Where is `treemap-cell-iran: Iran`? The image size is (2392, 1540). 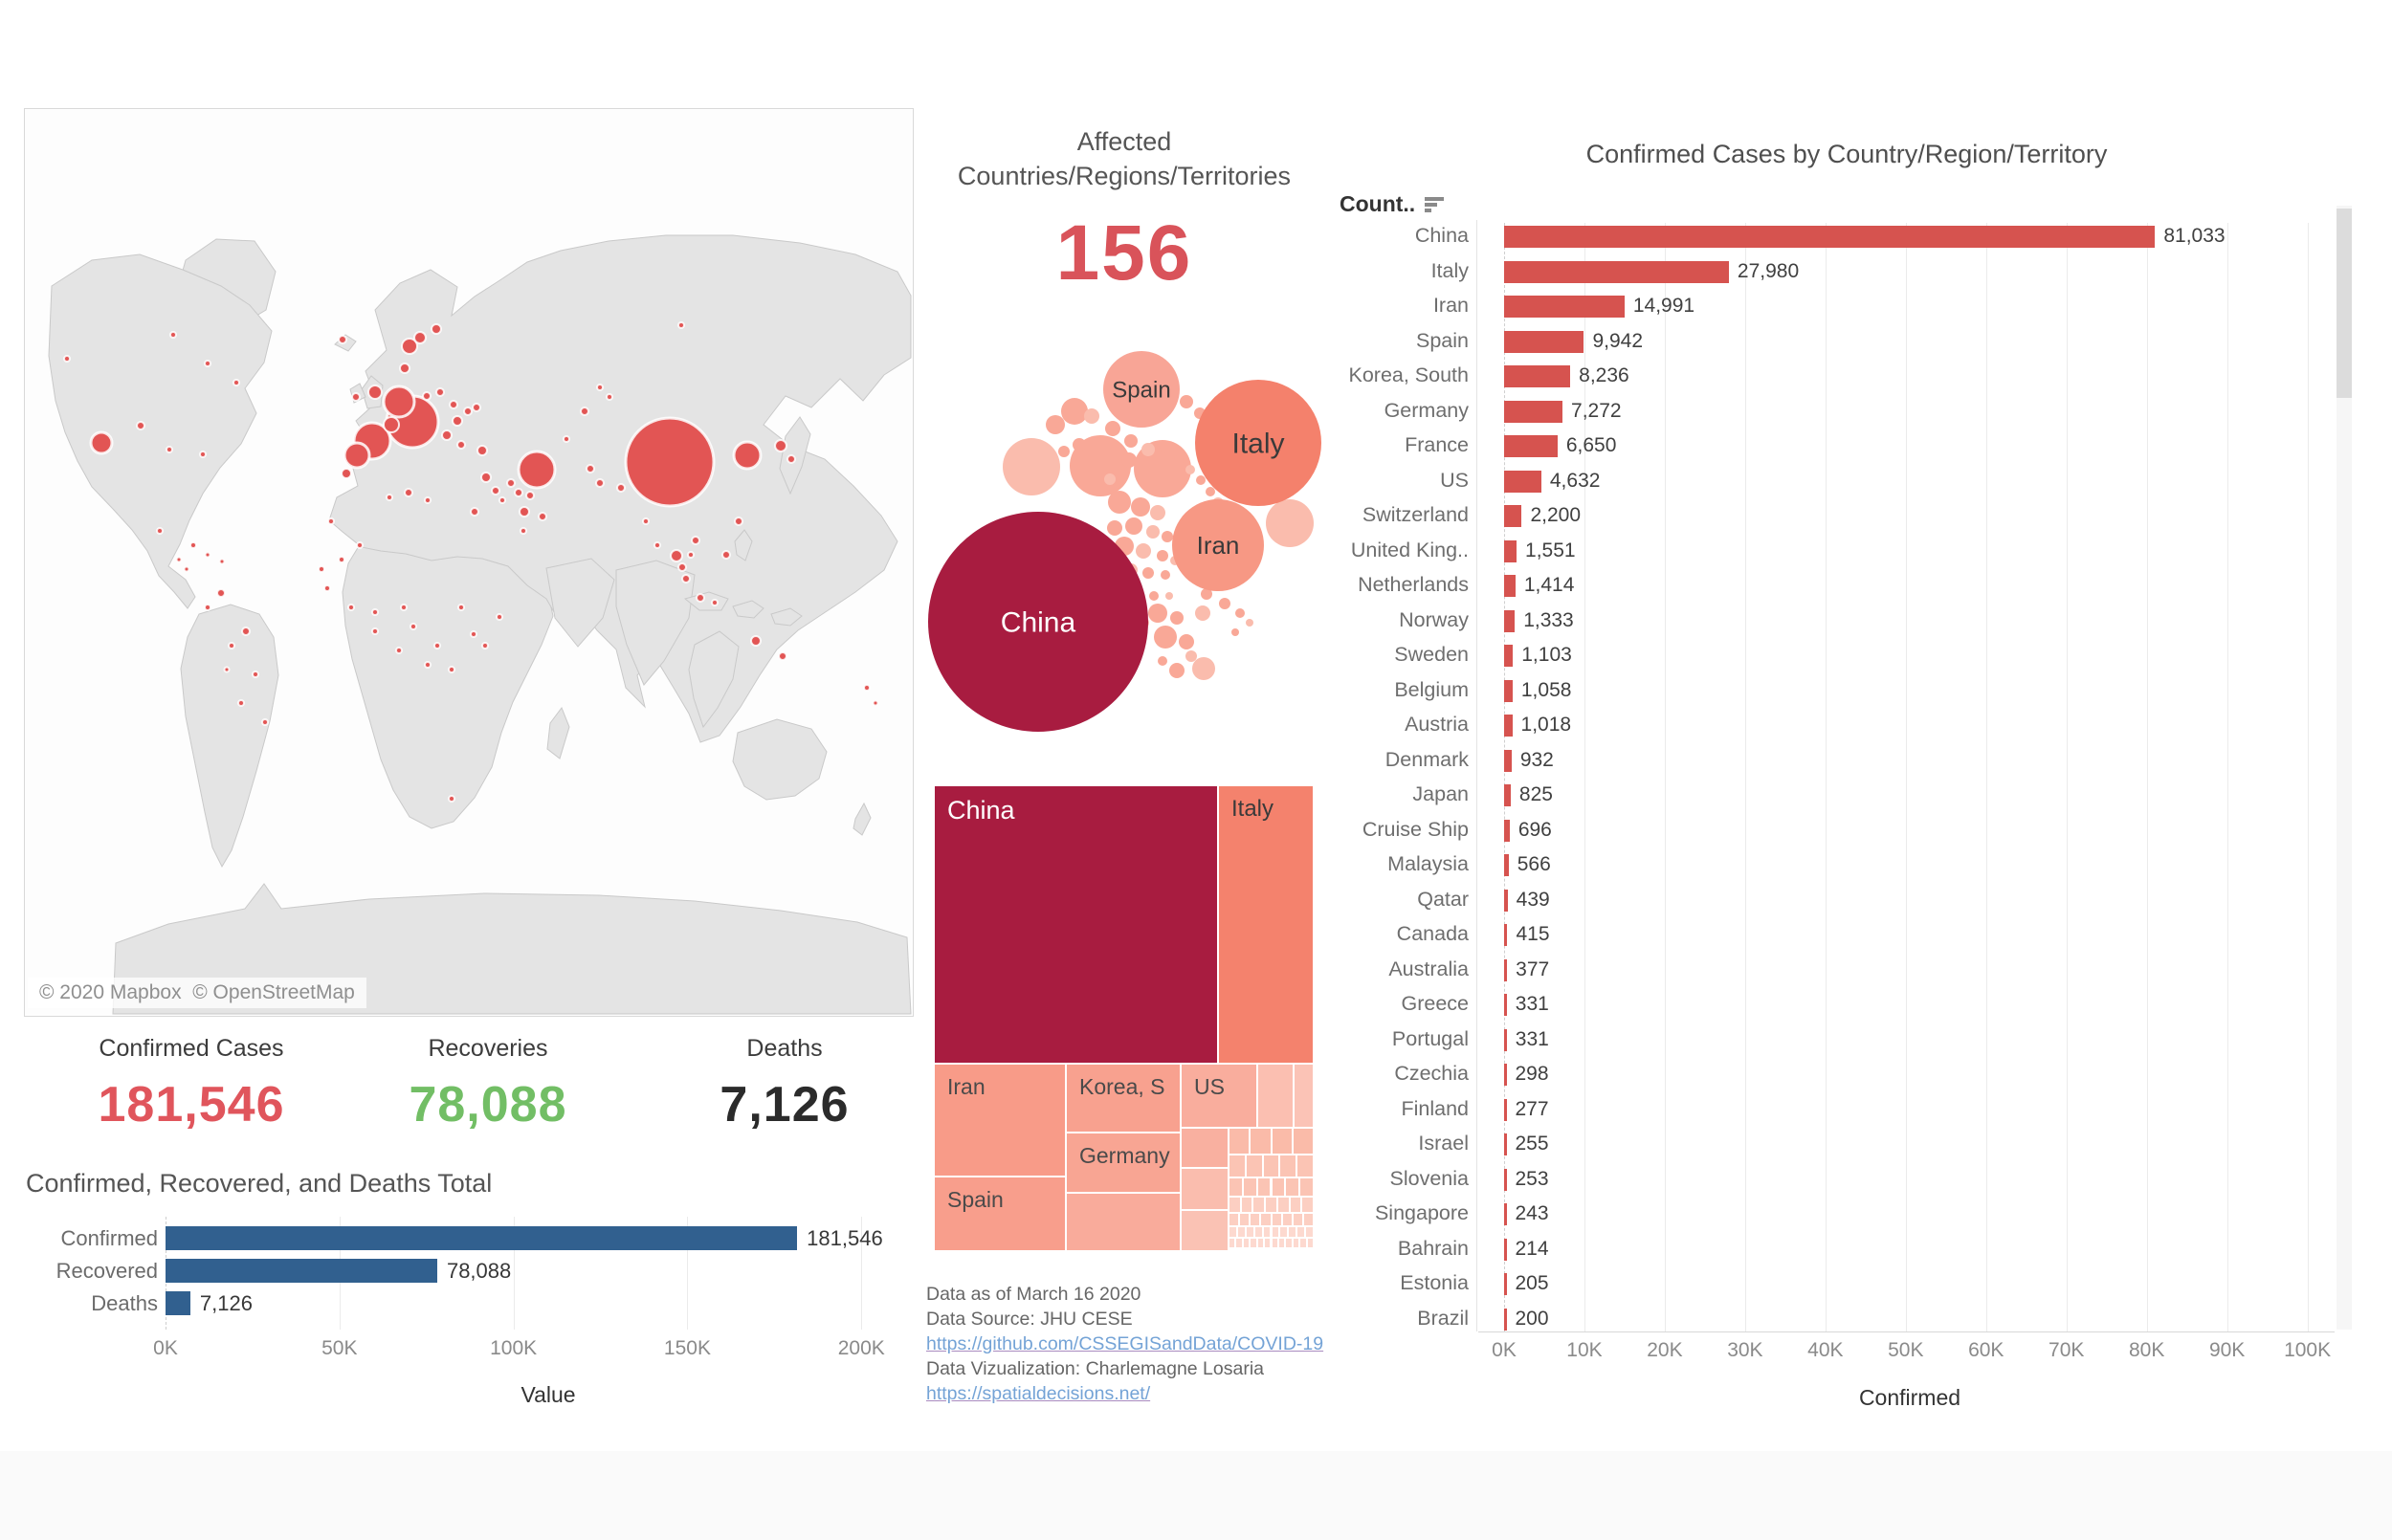 treemap-cell-iran: Iran is located at coordinates (1000, 1120).